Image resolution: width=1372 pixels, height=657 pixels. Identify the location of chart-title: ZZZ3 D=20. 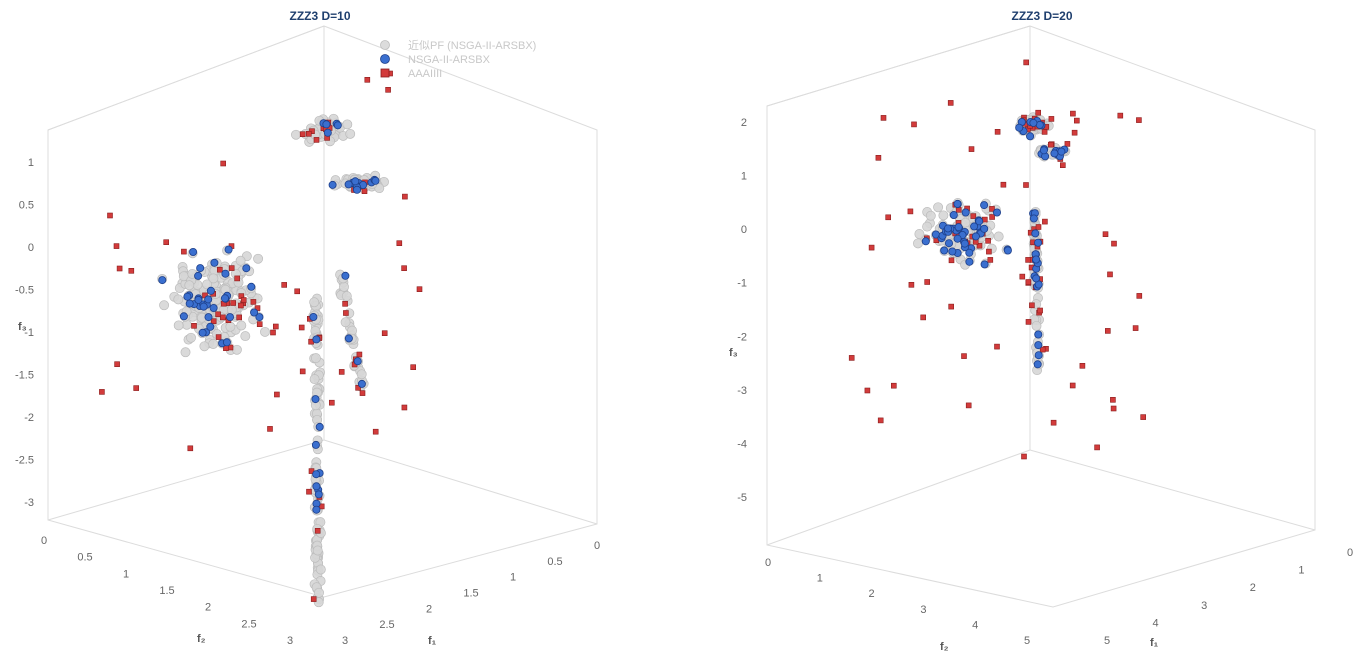
(1041, 16).